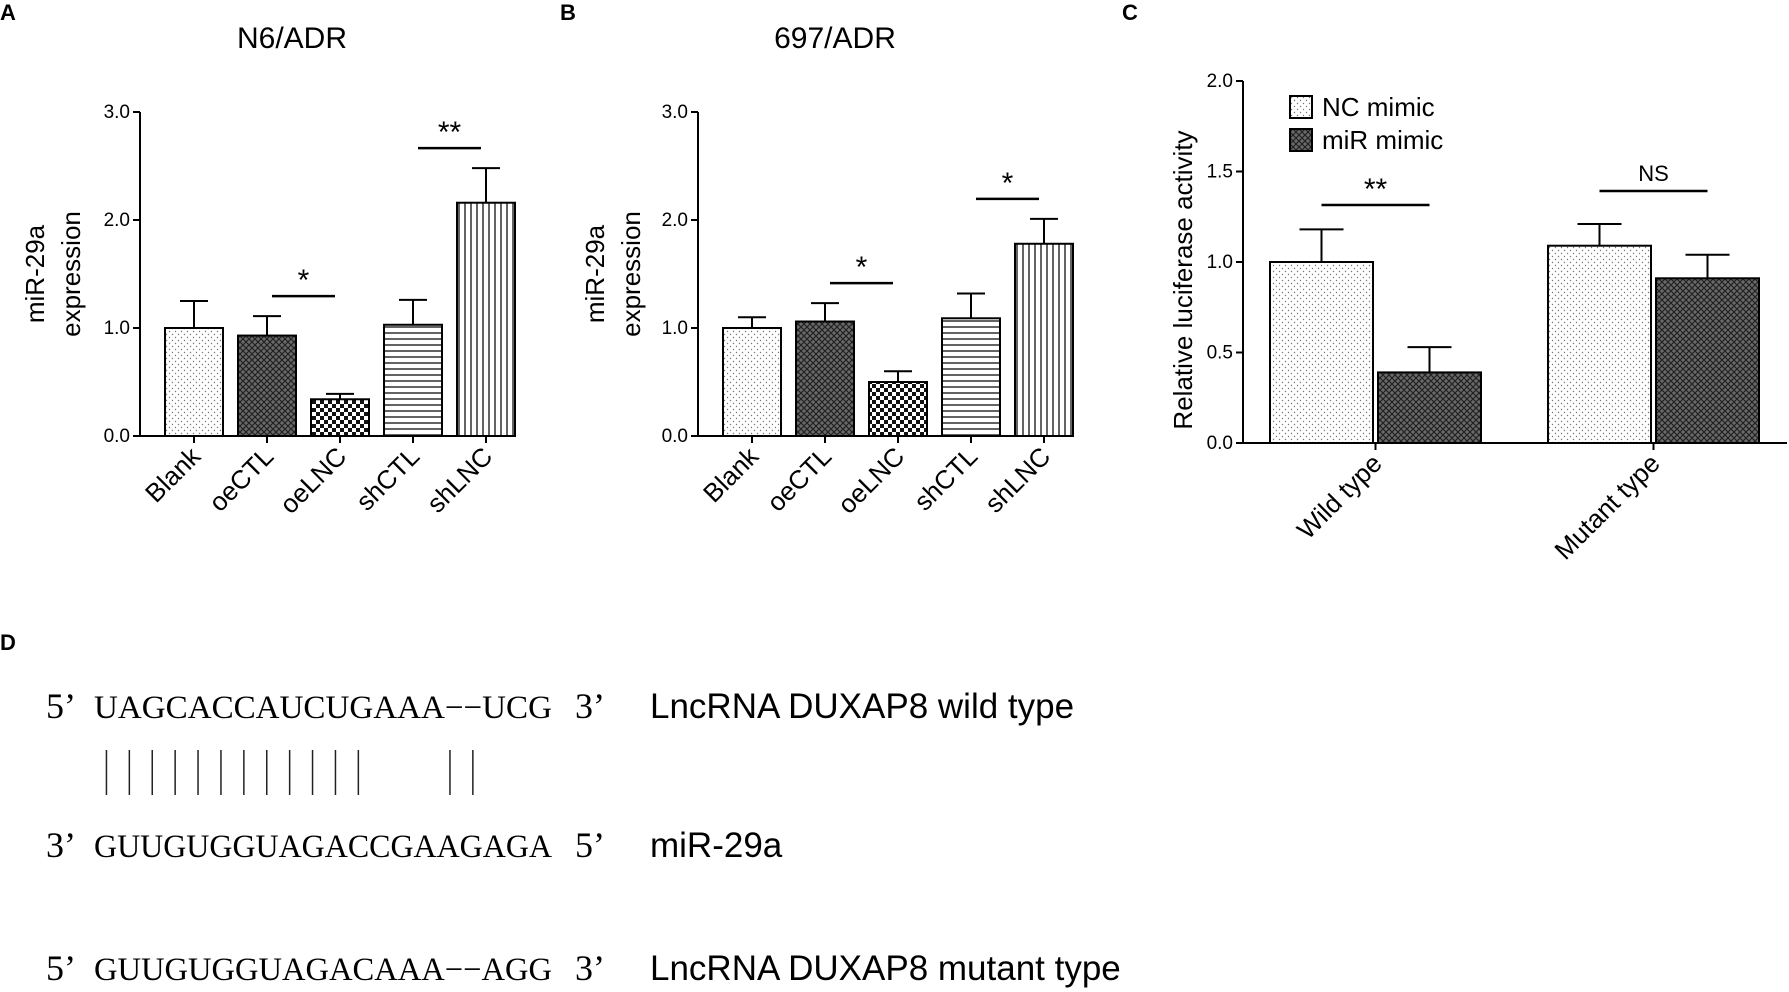 The width and height of the screenshot is (1789, 992). Describe the element at coordinates (323, 847) in the screenshot. I see `seq2-sequence: GUUGUGGUAGACCGAAGAGA` at that location.